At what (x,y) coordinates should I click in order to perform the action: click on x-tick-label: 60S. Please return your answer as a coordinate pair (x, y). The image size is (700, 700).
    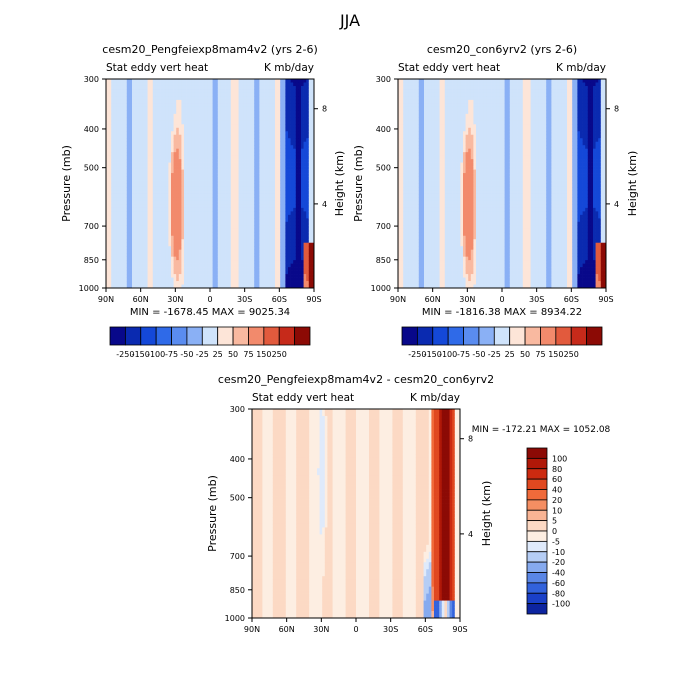
    Looking at the image, I should click on (279, 299).